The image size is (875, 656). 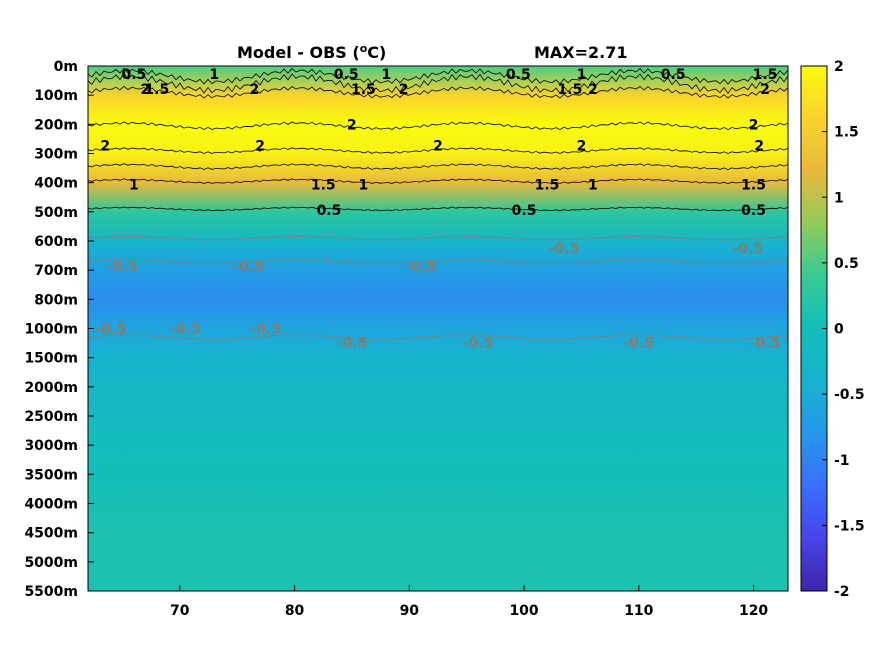 What do you see at coordinates (523, 611) in the screenshot?
I see `x-tick-label: 100` at bounding box center [523, 611].